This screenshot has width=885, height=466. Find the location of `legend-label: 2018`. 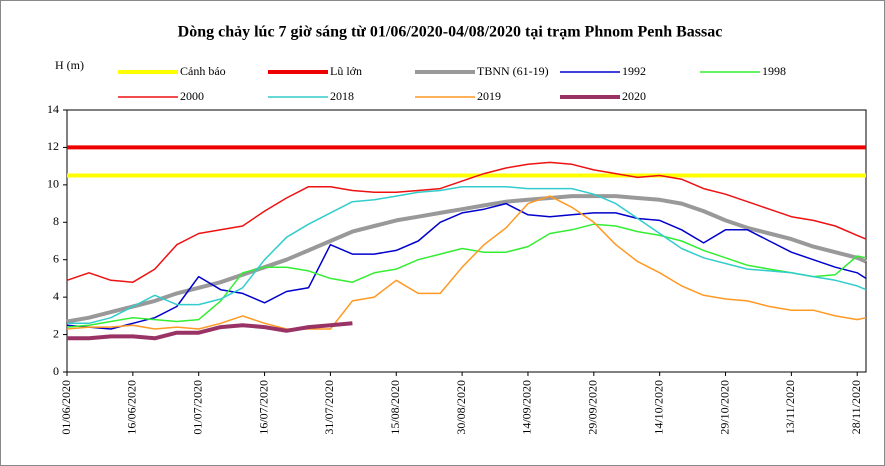

legend-label: 2018 is located at coordinates (342, 96).